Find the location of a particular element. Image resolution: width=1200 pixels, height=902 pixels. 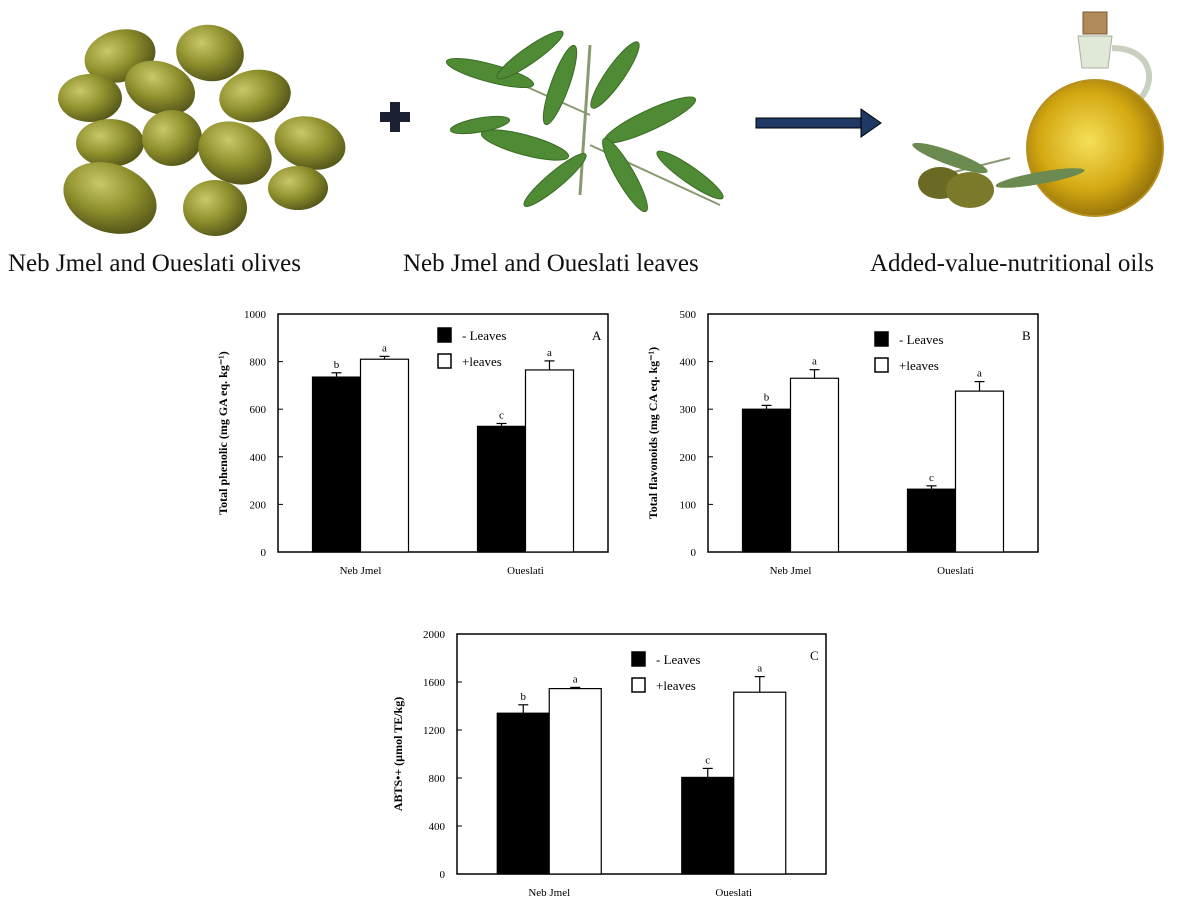

panel-letter: B is located at coordinates (1026, 335).